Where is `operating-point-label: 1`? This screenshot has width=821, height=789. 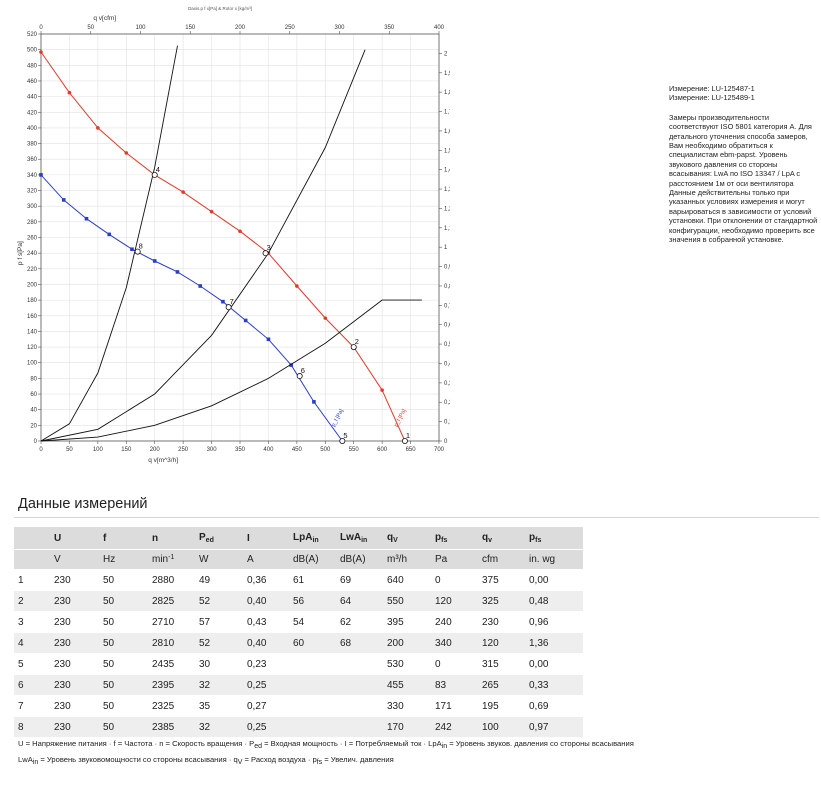 operating-point-label: 1 is located at coordinates (408, 435).